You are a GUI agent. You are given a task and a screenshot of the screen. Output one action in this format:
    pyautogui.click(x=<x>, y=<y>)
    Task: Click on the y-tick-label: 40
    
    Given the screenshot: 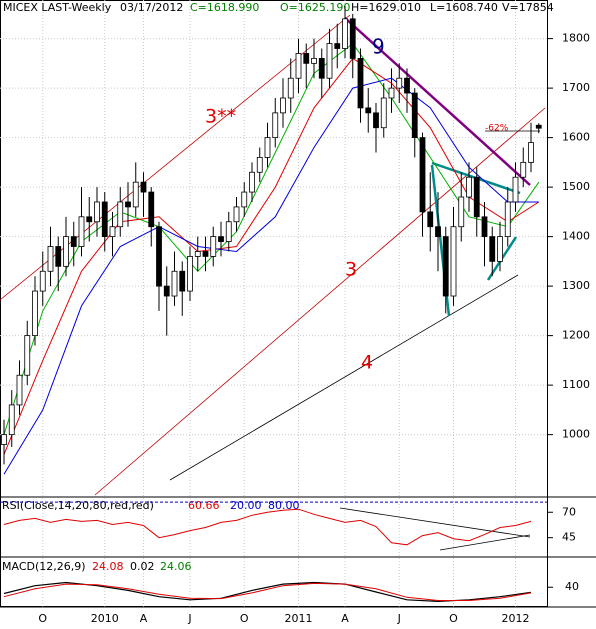 What is the action you would take?
    pyautogui.click(x=572, y=586)
    